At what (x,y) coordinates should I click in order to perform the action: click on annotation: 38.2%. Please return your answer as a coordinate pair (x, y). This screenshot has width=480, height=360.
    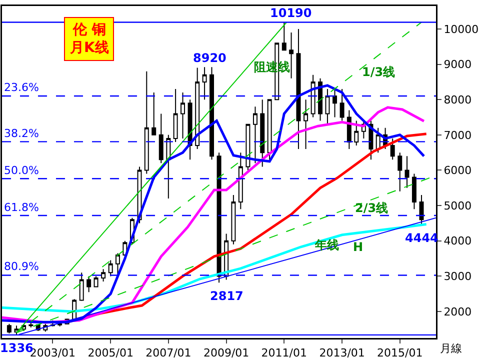
    Looking at the image, I should click on (21, 133).